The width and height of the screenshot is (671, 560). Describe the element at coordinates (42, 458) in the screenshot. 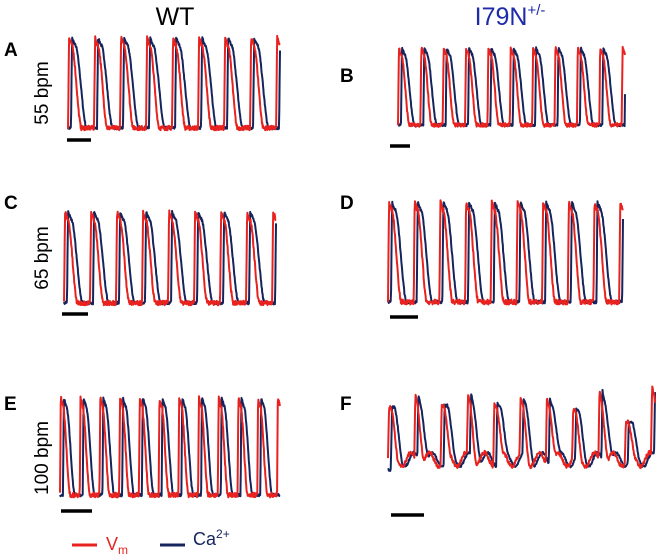

I see `rate-label-100: 100 bpm` at that location.